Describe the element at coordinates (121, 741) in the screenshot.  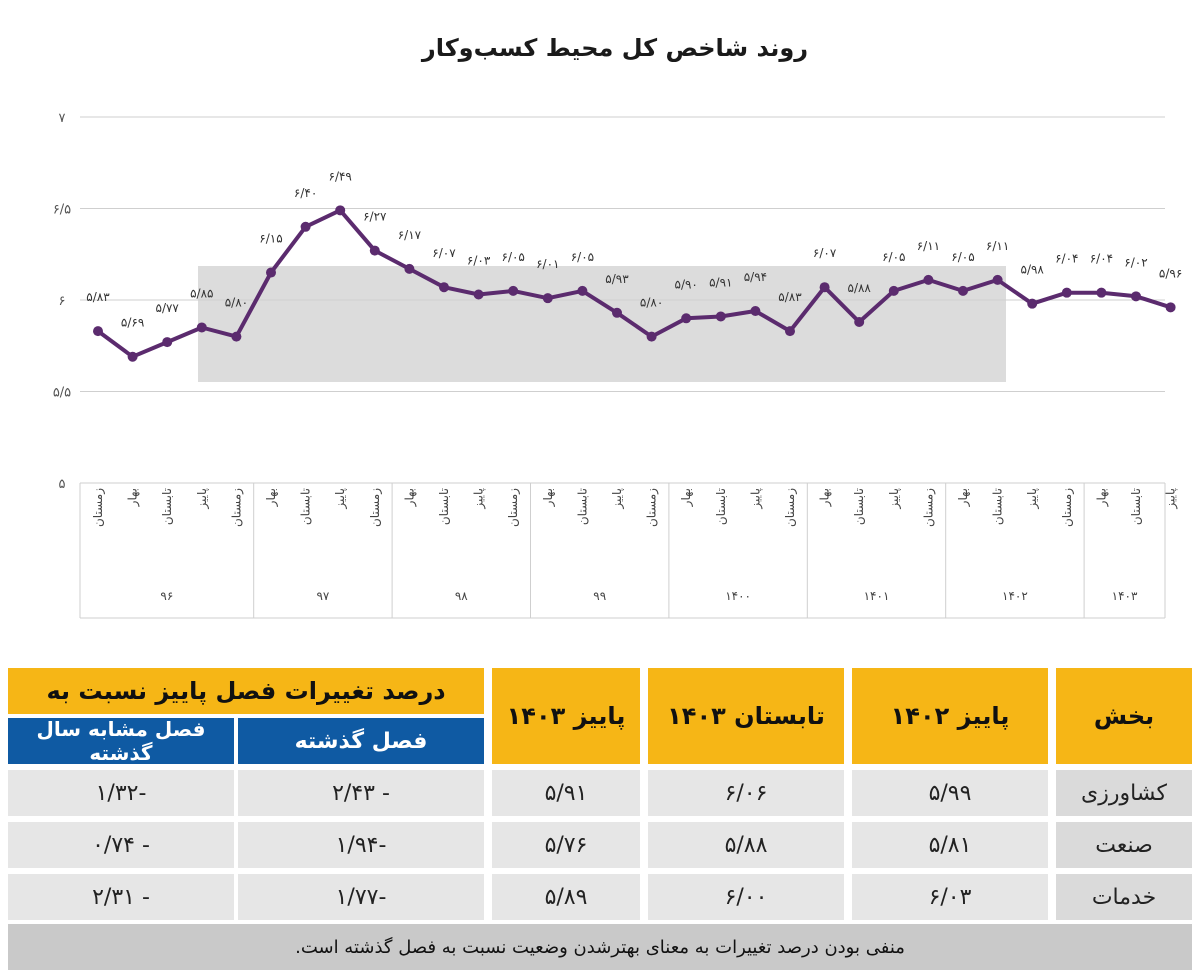
I see `header-same-season-last-year: فصل مشابه سال گذشته` at that location.